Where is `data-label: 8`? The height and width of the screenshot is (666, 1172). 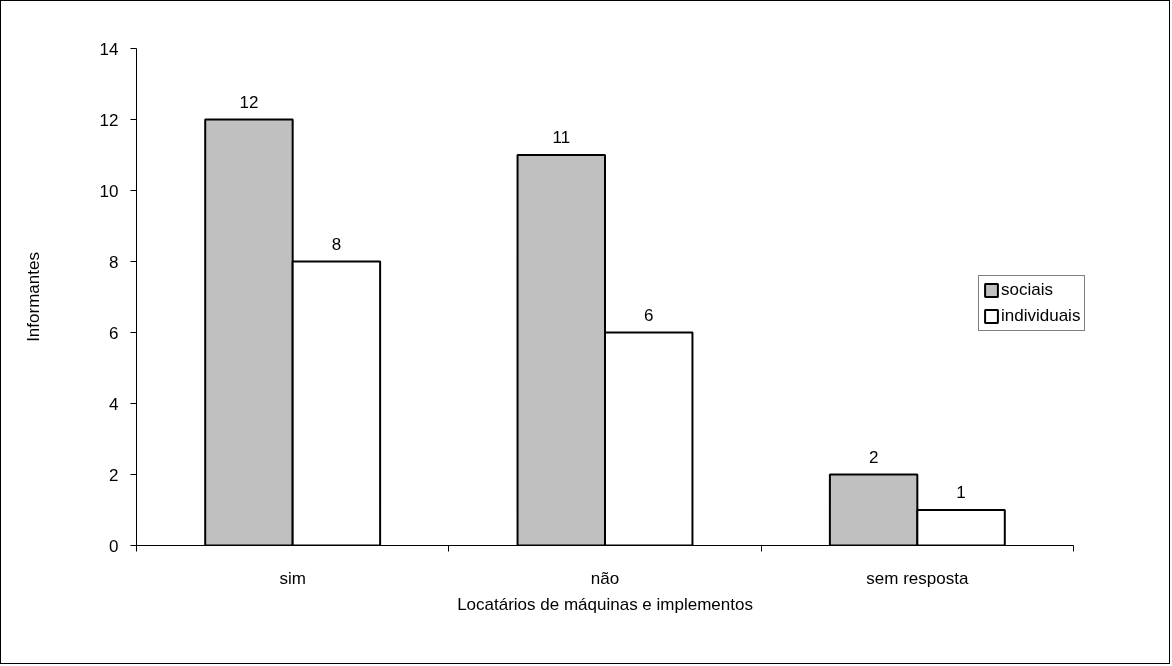
data-label: 8 is located at coordinates (336, 244).